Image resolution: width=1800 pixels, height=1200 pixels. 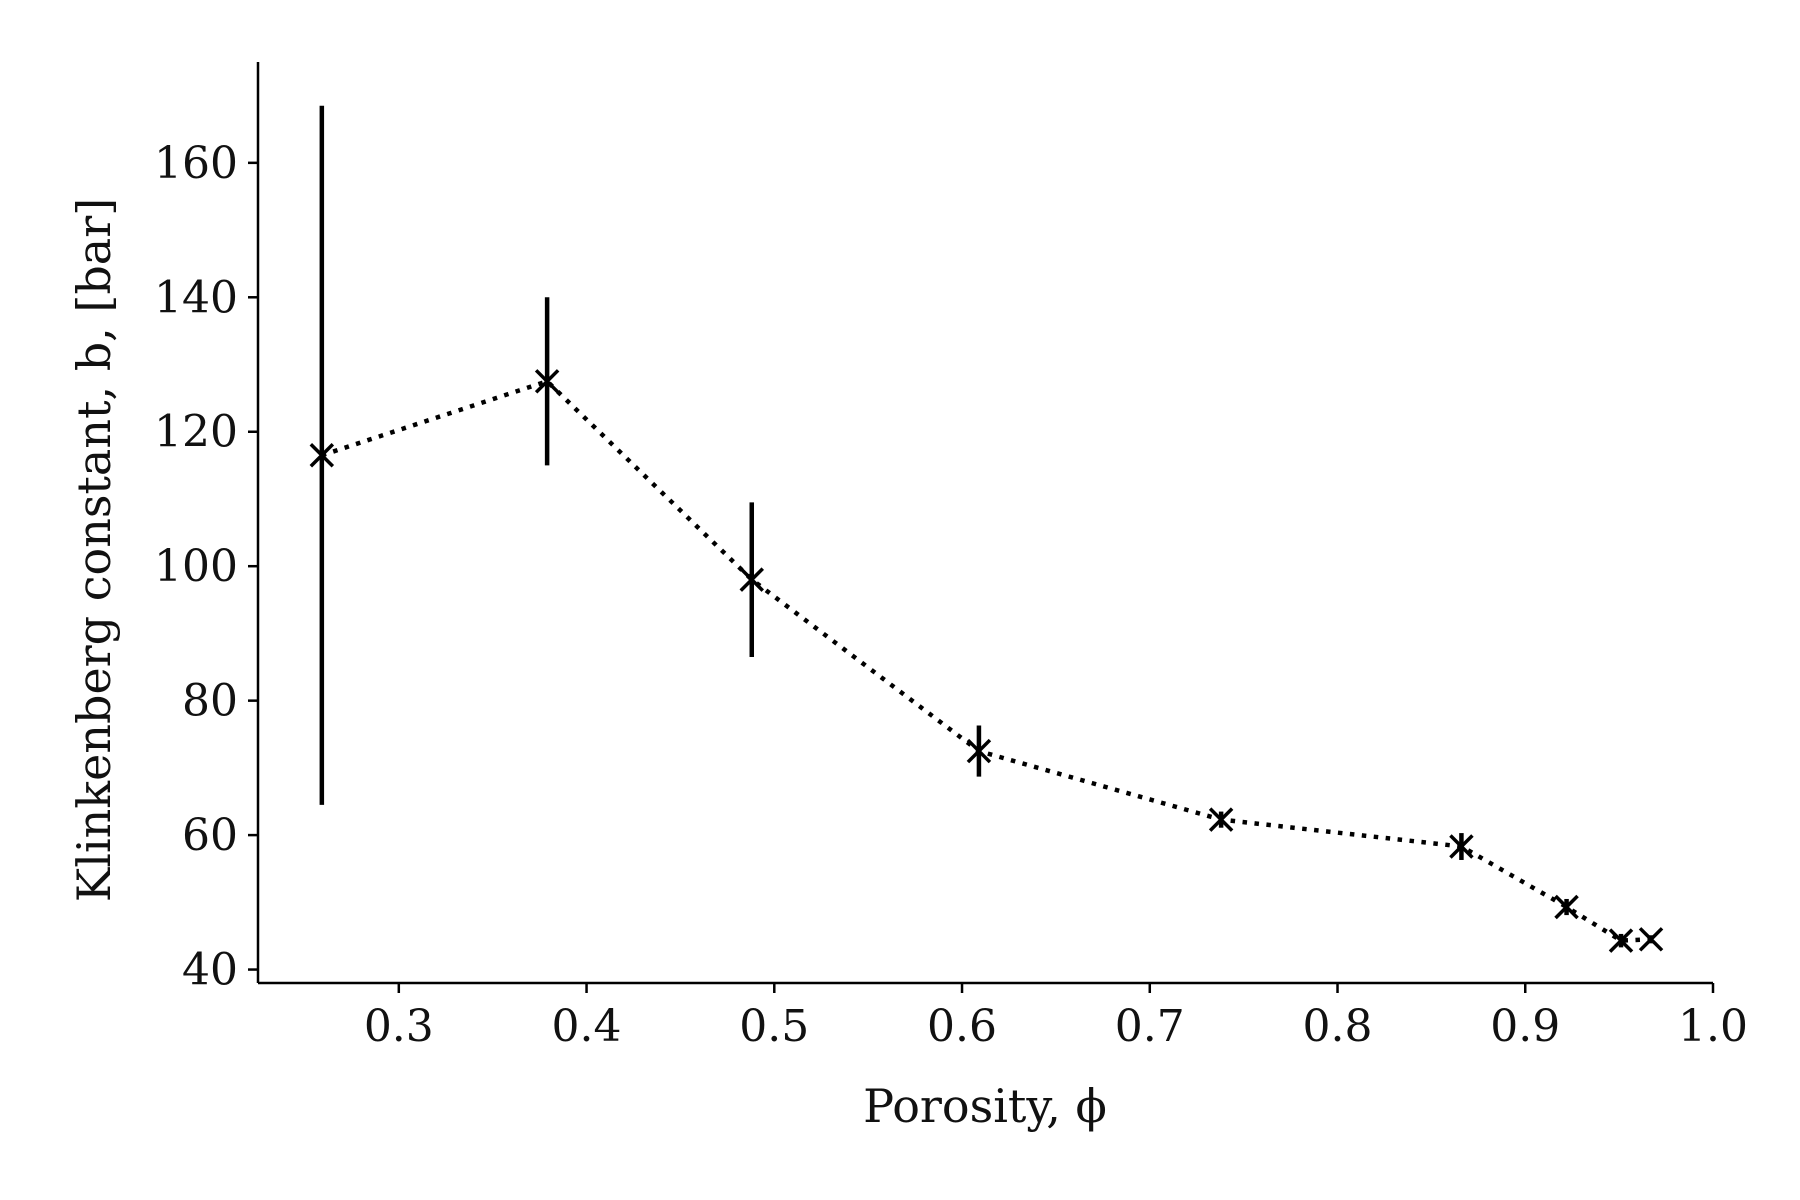 What do you see at coordinates (1713, 1026) in the screenshot?
I see `x-tick-label: 1.0` at bounding box center [1713, 1026].